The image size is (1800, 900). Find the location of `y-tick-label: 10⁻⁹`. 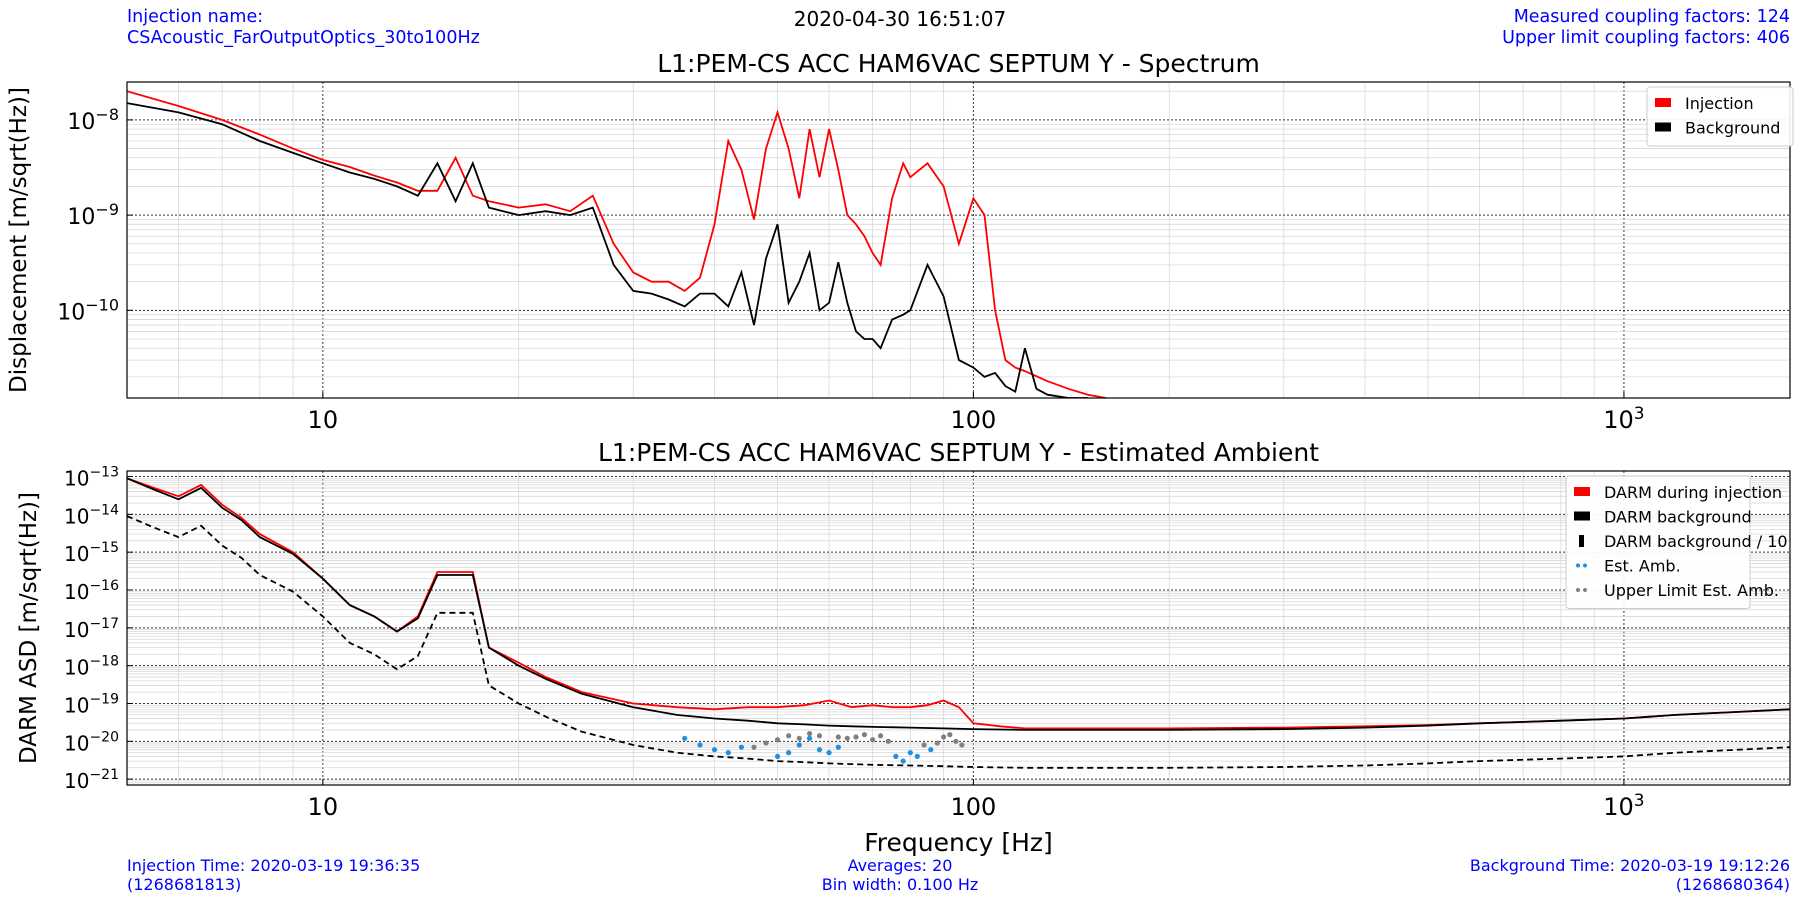

y-tick-label: 10⁻⁹ is located at coordinates (93, 215).